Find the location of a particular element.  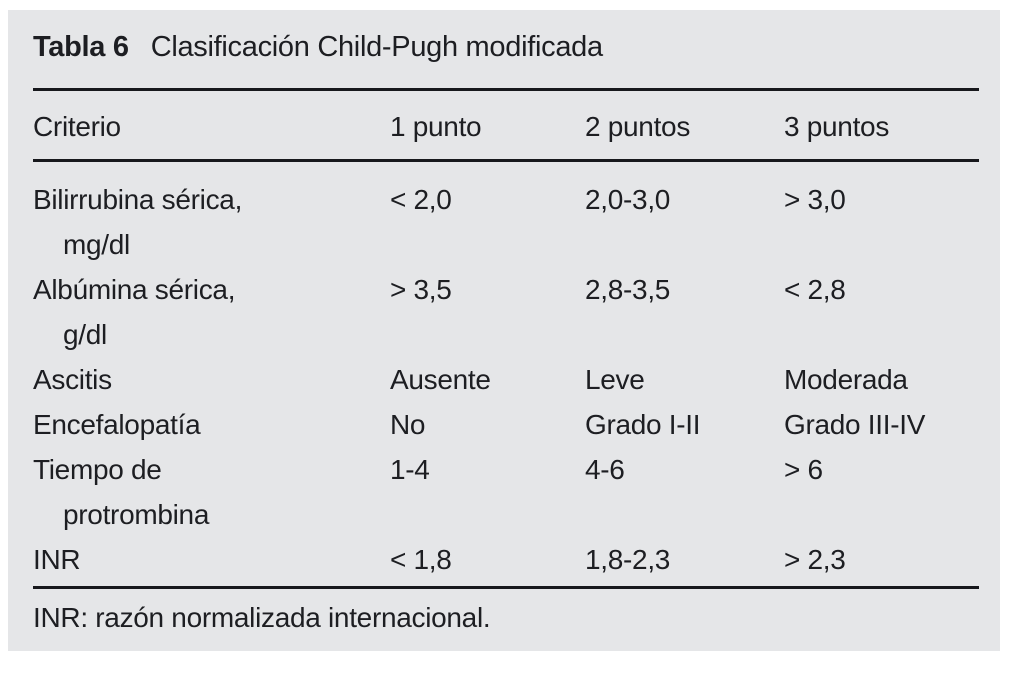

column-header-criterio: Criterio is located at coordinates (211, 125).